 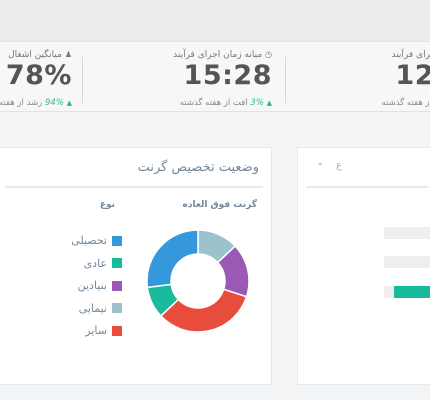 I want to click on panel-title-fragment: ع, so click(x=339, y=165).